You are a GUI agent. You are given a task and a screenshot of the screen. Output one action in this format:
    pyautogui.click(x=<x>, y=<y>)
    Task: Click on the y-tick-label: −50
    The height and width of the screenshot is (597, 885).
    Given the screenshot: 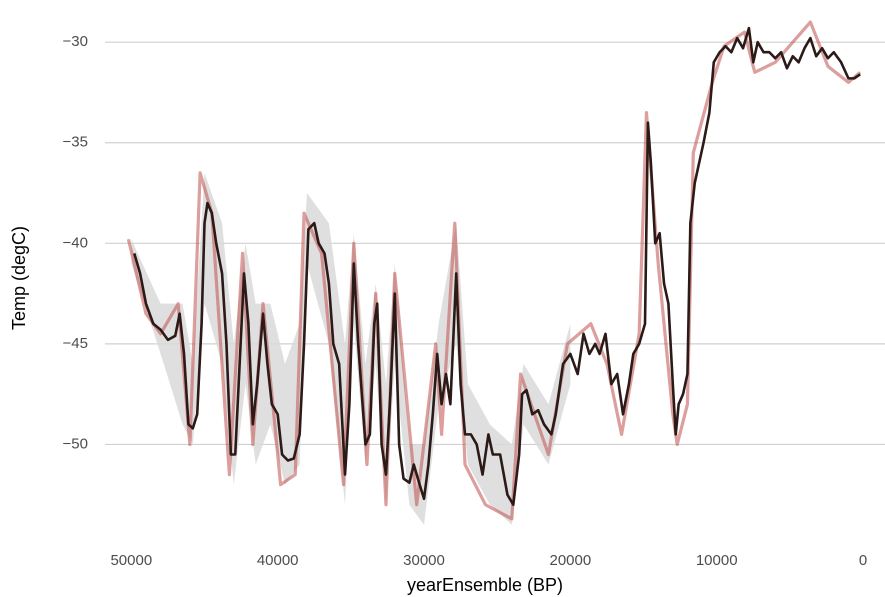 What is the action you would take?
    pyautogui.click(x=75, y=443)
    